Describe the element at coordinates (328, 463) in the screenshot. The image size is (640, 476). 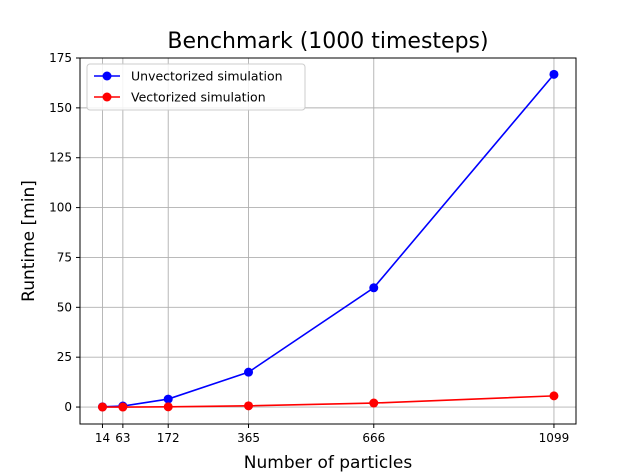
I see `x-axis-label: Number of particles` at that location.